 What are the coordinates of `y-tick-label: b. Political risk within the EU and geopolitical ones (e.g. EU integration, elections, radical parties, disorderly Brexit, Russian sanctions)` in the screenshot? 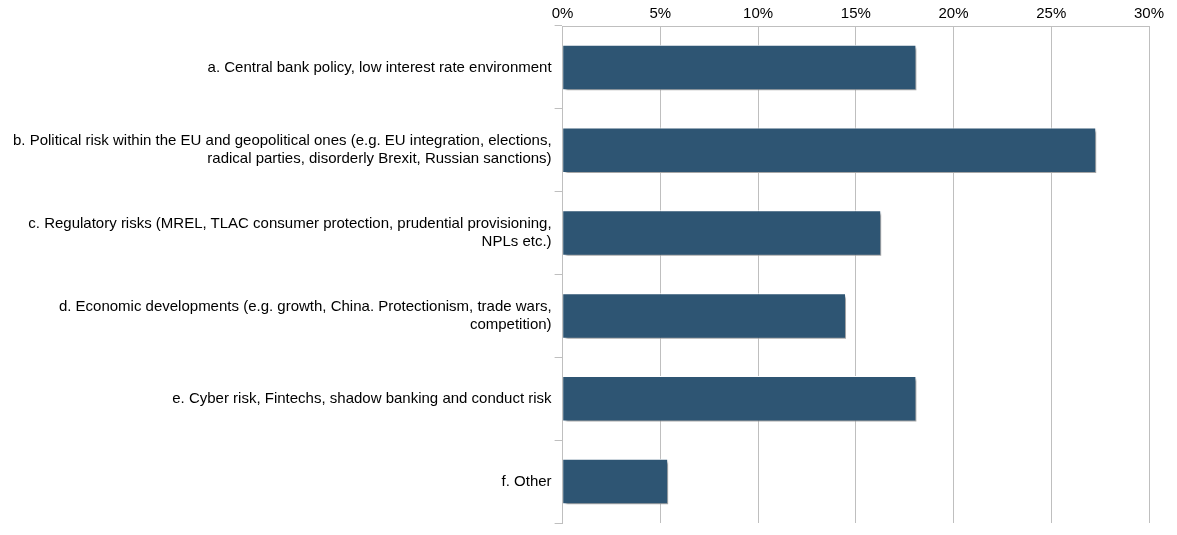 It's located at (282, 149).